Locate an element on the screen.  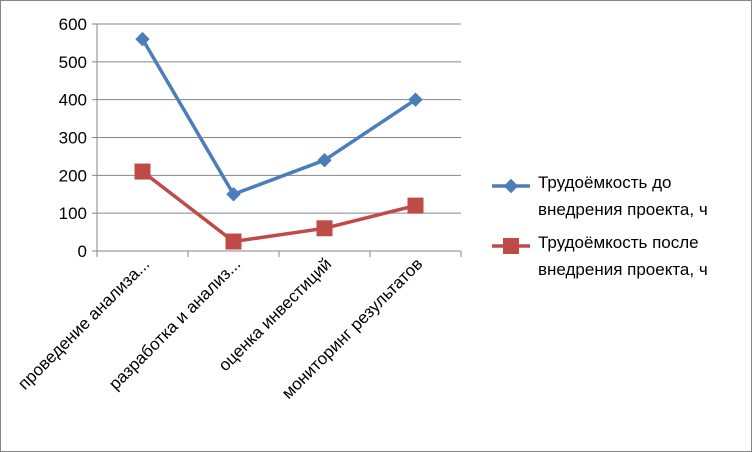
y-tick-label: 200 is located at coordinates (73, 175).